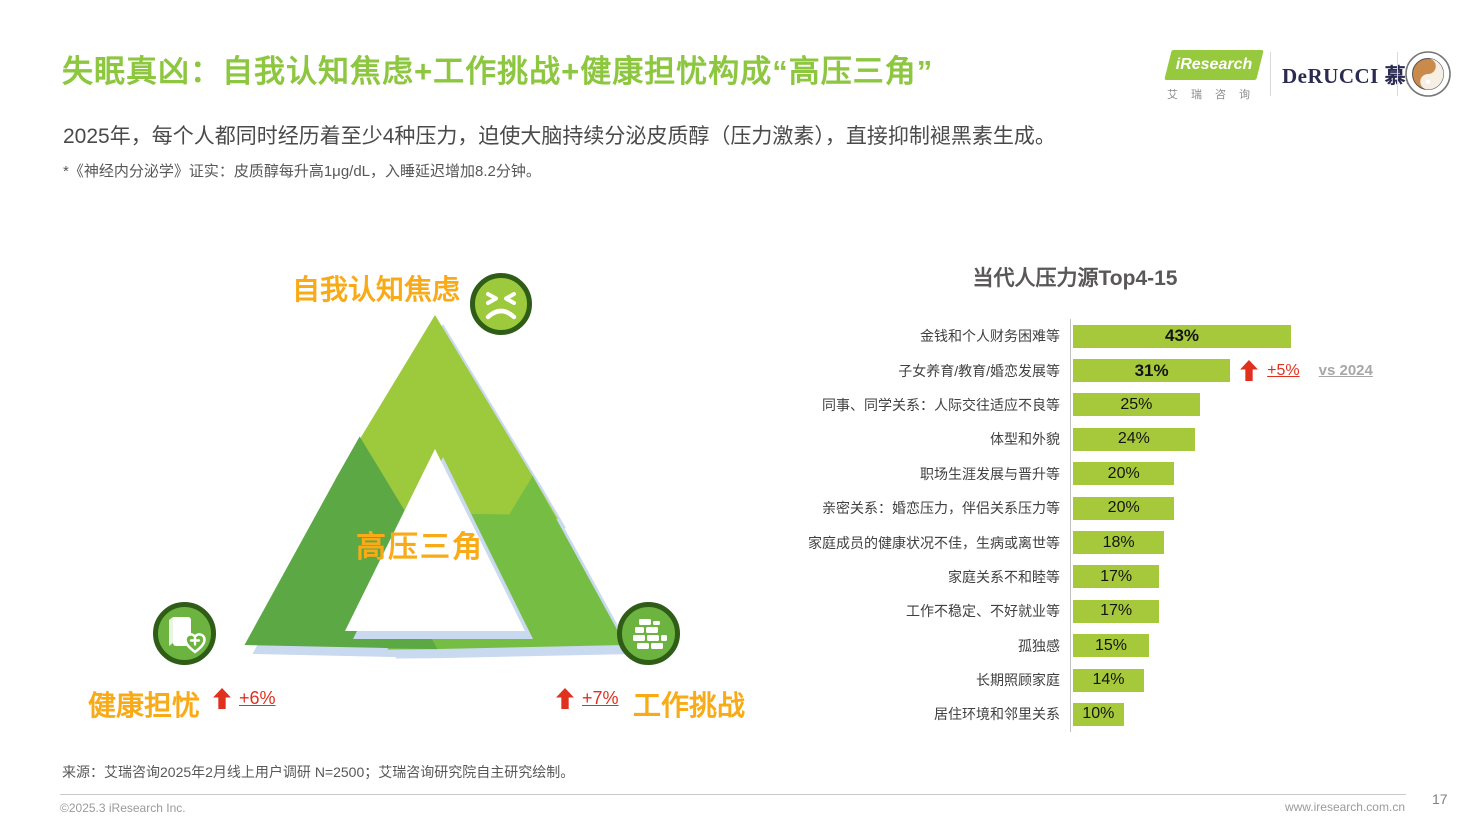 The height and width of the screenshot is (822, 1462). I want to click on chart-bar: 43%, so click(1182, 336).